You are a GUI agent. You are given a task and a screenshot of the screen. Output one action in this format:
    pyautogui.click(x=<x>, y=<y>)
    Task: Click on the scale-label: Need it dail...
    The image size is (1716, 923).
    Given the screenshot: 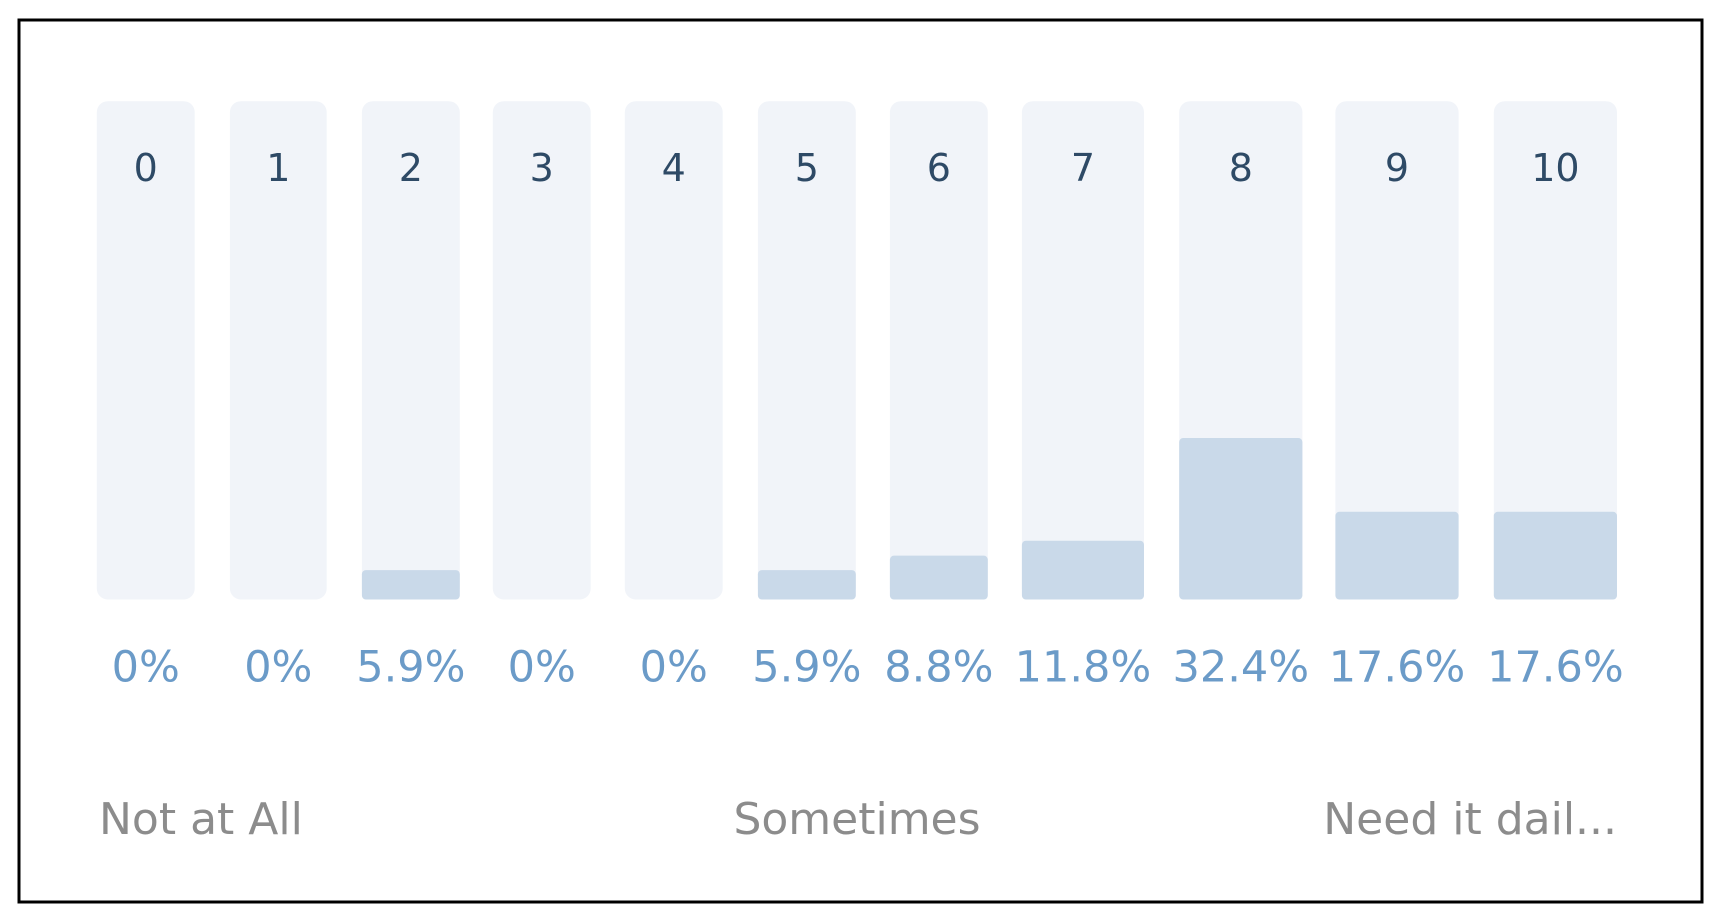 What is the action you would take?
    pyautogui.click(x=1470, y=819)
    